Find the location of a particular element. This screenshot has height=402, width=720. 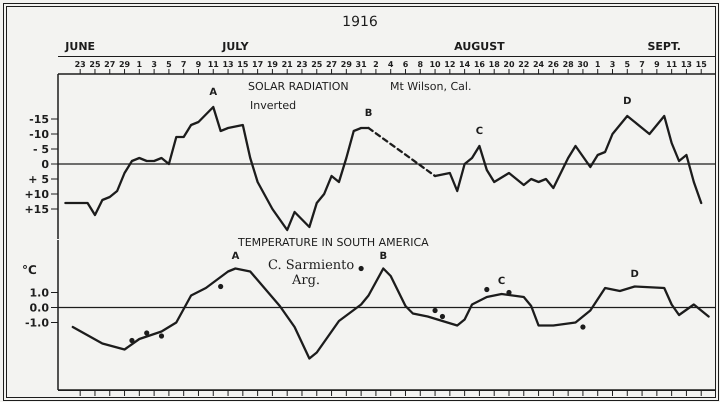

x-tick-label: 20 is located at coordinates (509, 64).